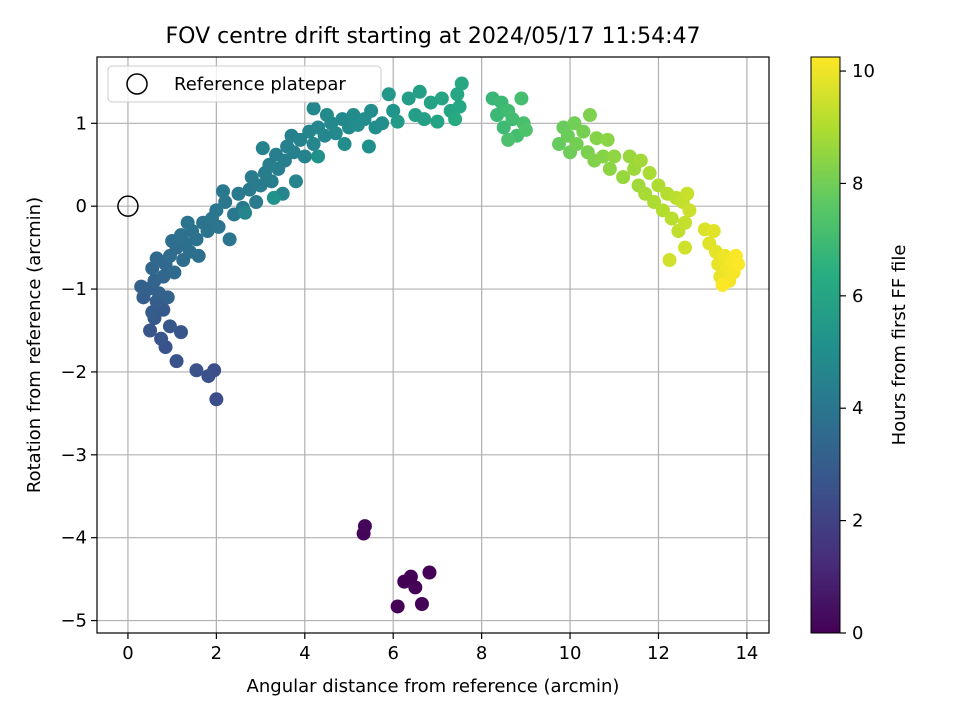 This screenshot has width=960, height=720. Describe the element at coordinates (481, 653) in the screenshot. I see `x-tick-label: 8` at that location.